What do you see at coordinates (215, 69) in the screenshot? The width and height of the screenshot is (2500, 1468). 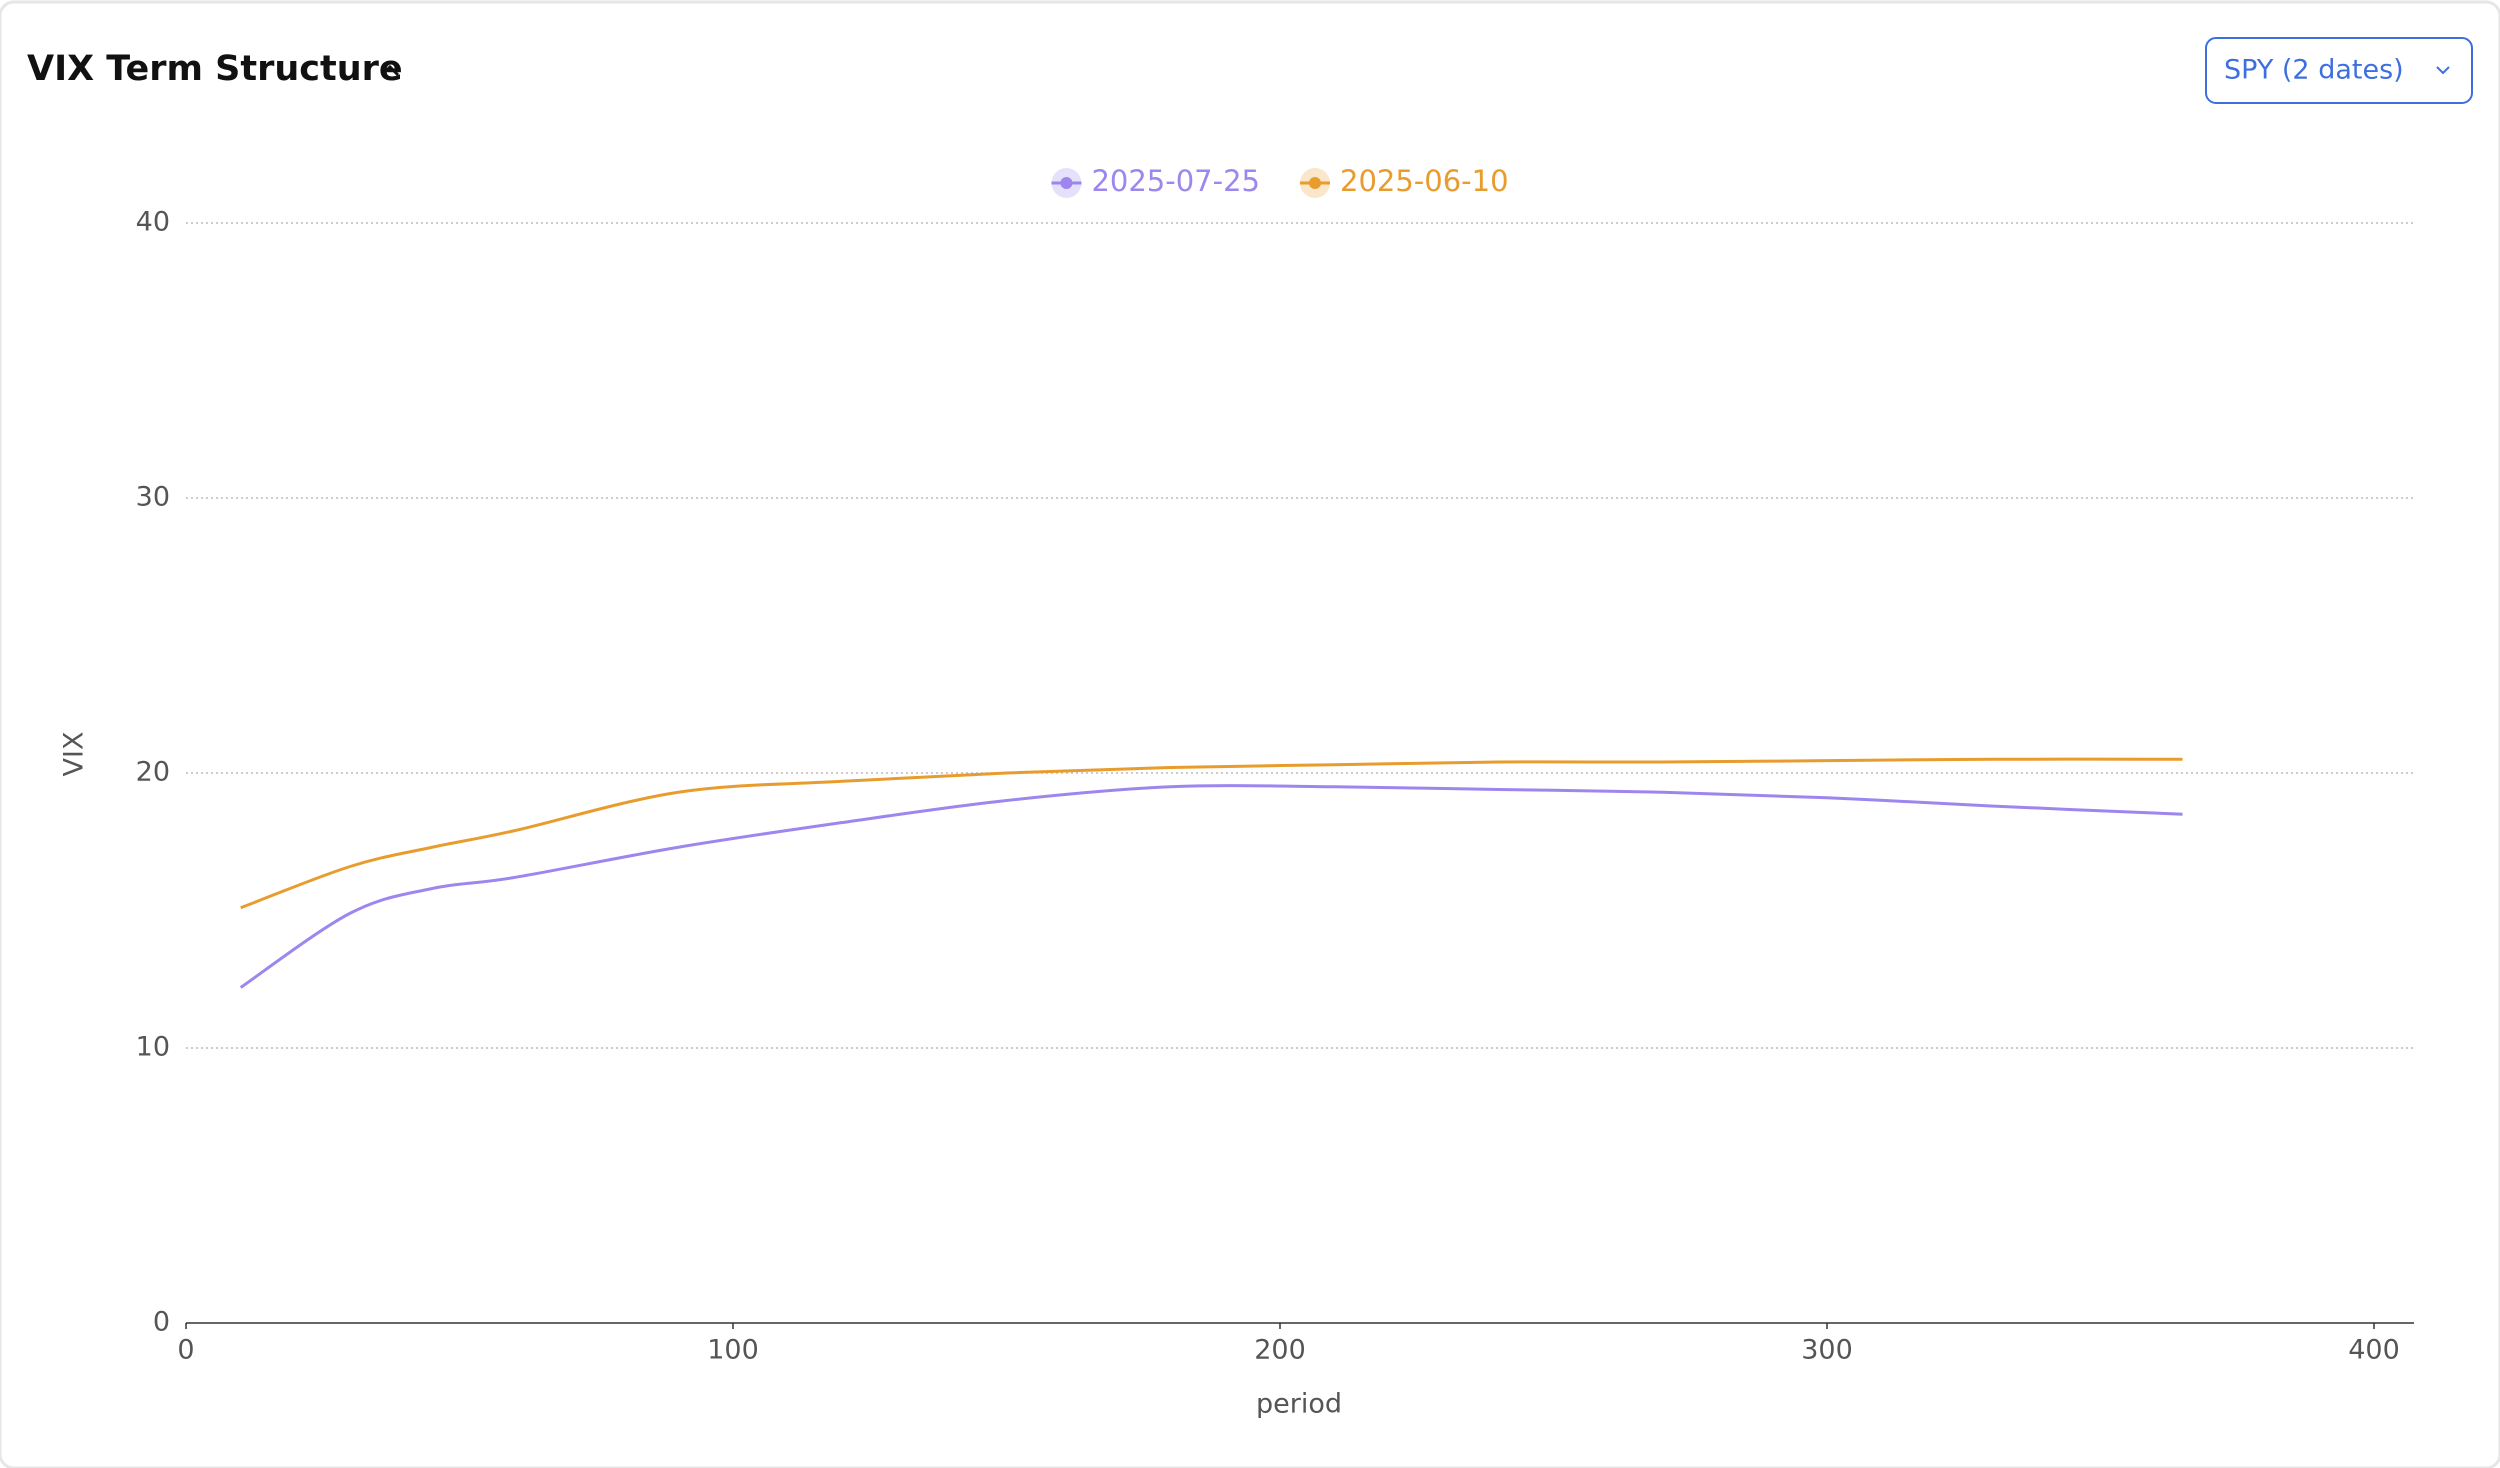 I see `chart-title: VIX Term Structure` at bounding box center [215, 69].